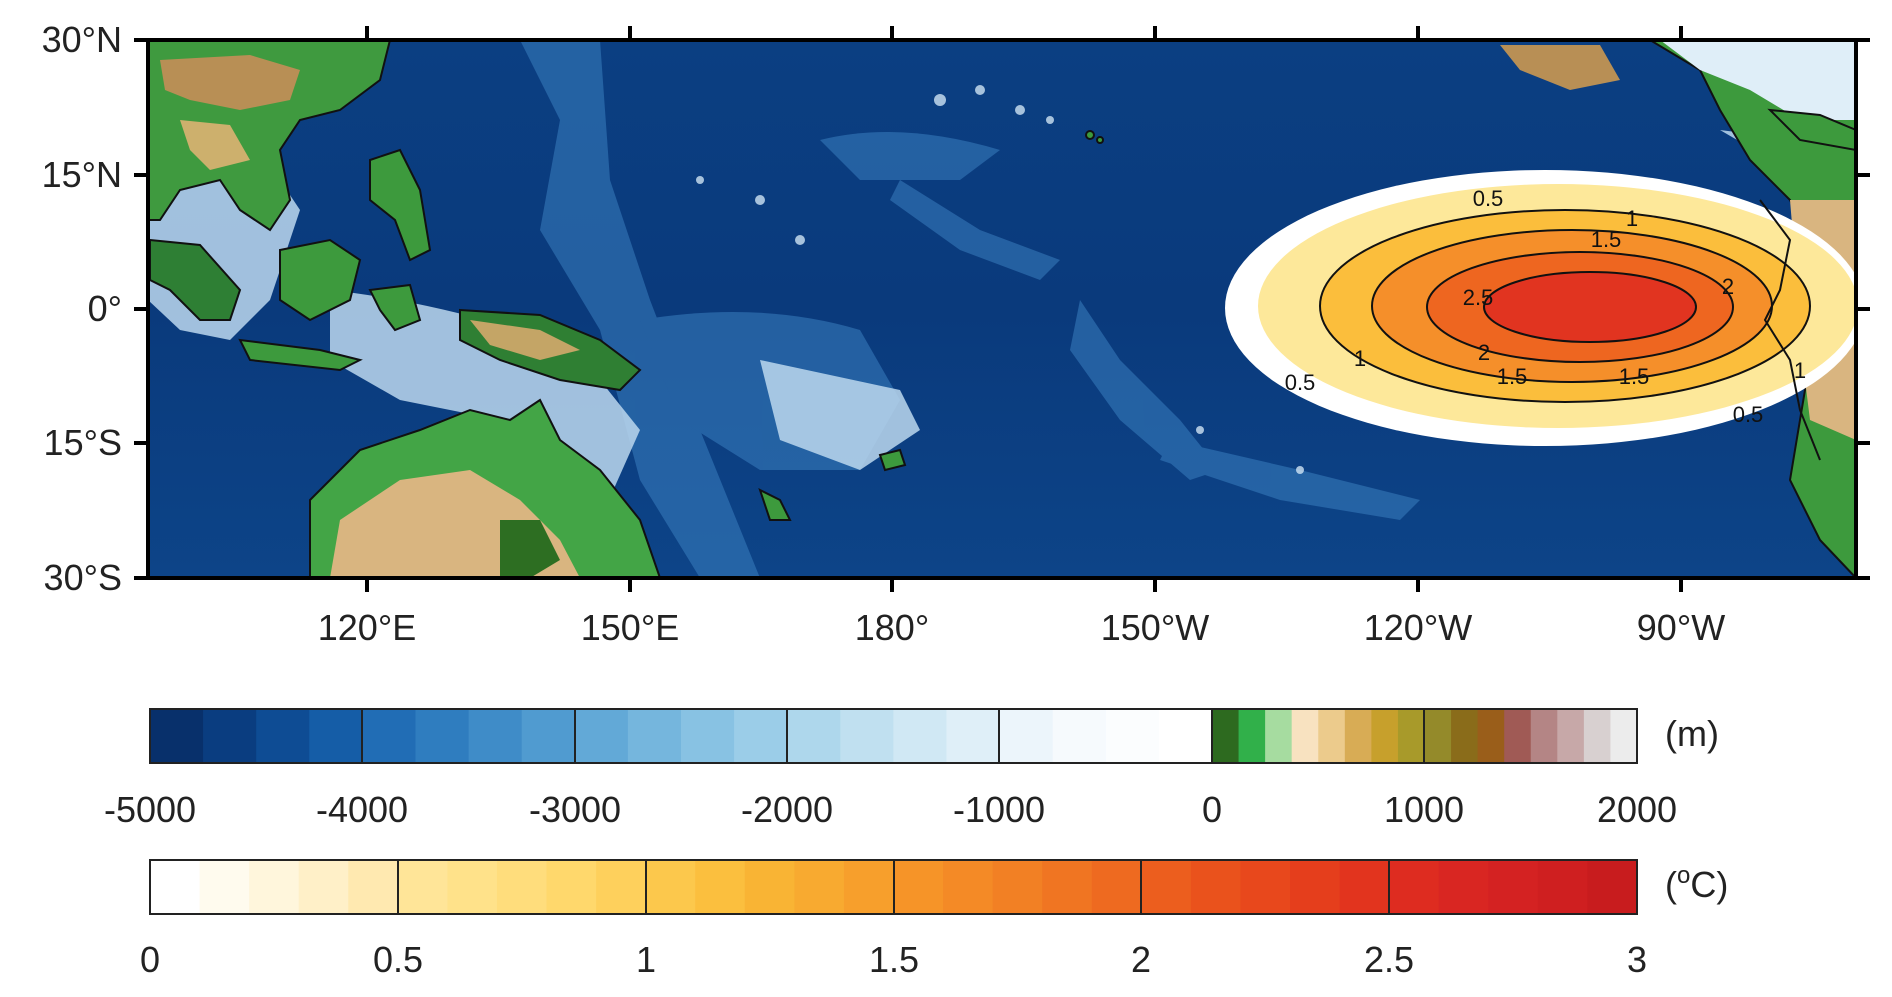  Describe the element at coordinates (82, 39) in the screenshot. I see `lat-label: 30°N` at that location.